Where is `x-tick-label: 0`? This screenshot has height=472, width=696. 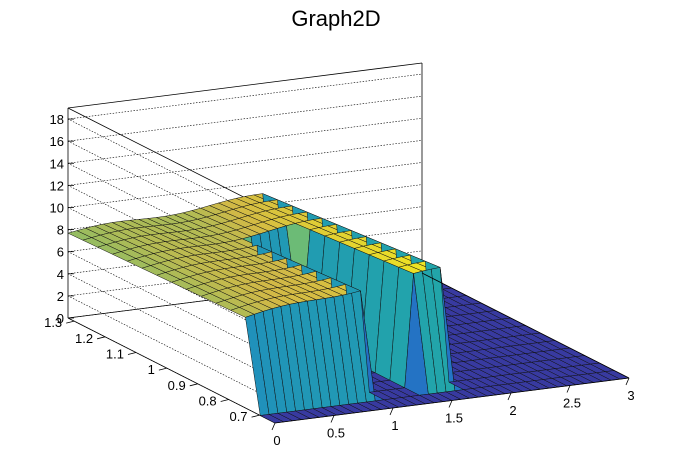
x-tick-label: 0 is located at coordinates (276, 440).